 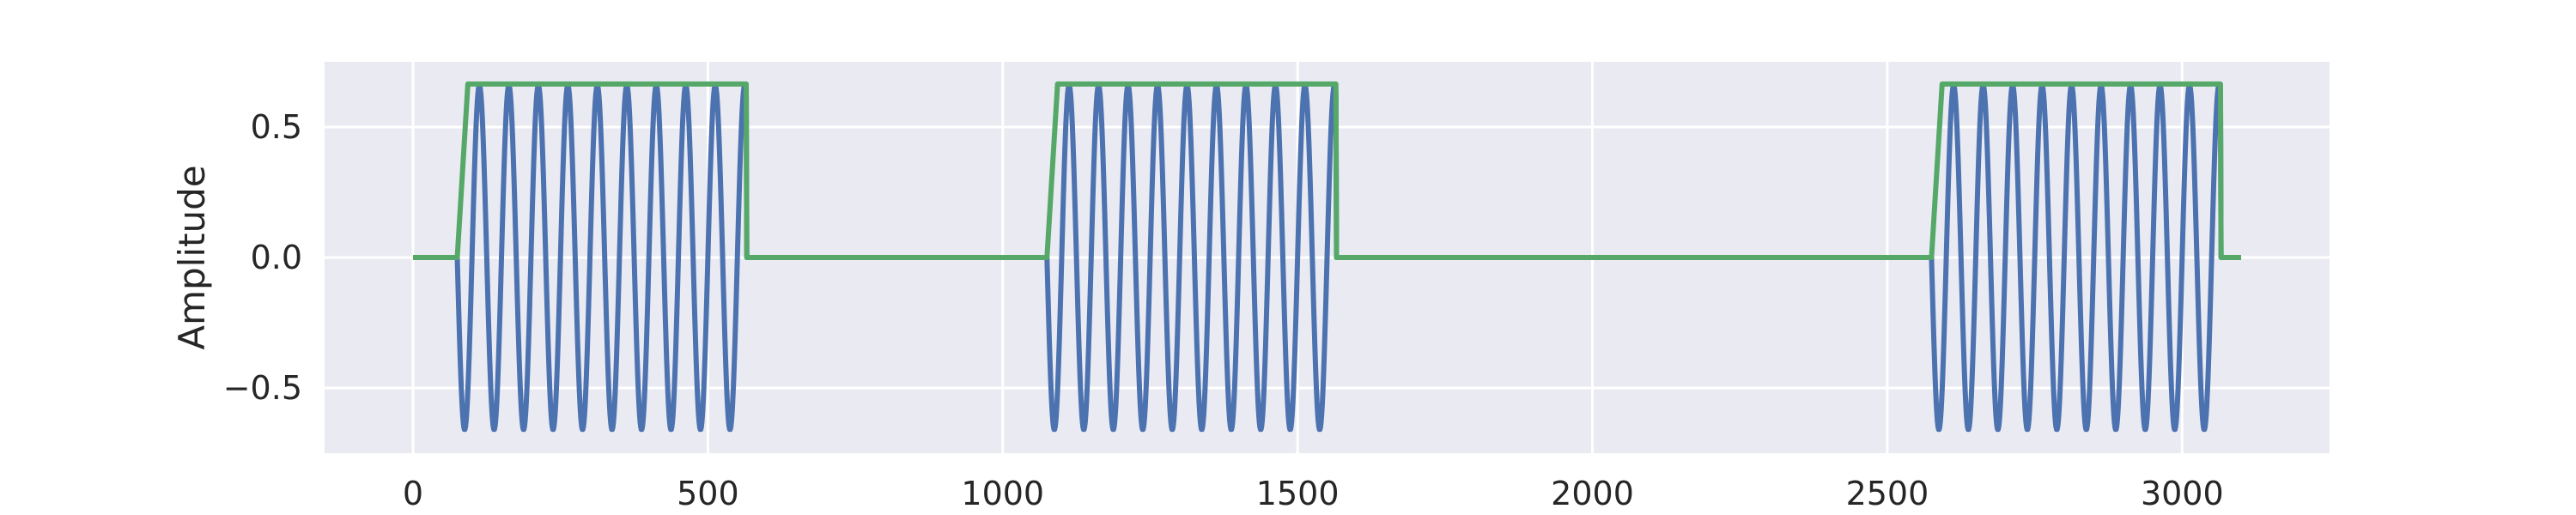 I want to click on y-axis-ticks: 0.5 0.0 −0.5, so click(x=262, y=257).